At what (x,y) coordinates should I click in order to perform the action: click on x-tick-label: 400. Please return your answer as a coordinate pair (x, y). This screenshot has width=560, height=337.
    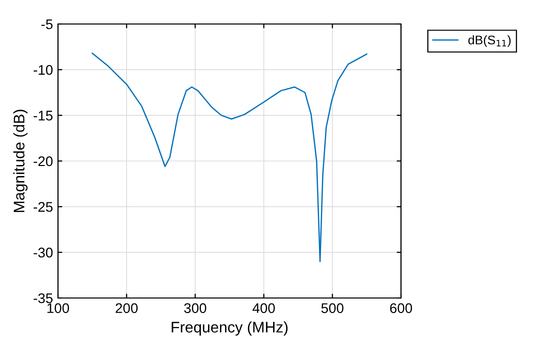
    Looking at the image, I should click on (263, 308).